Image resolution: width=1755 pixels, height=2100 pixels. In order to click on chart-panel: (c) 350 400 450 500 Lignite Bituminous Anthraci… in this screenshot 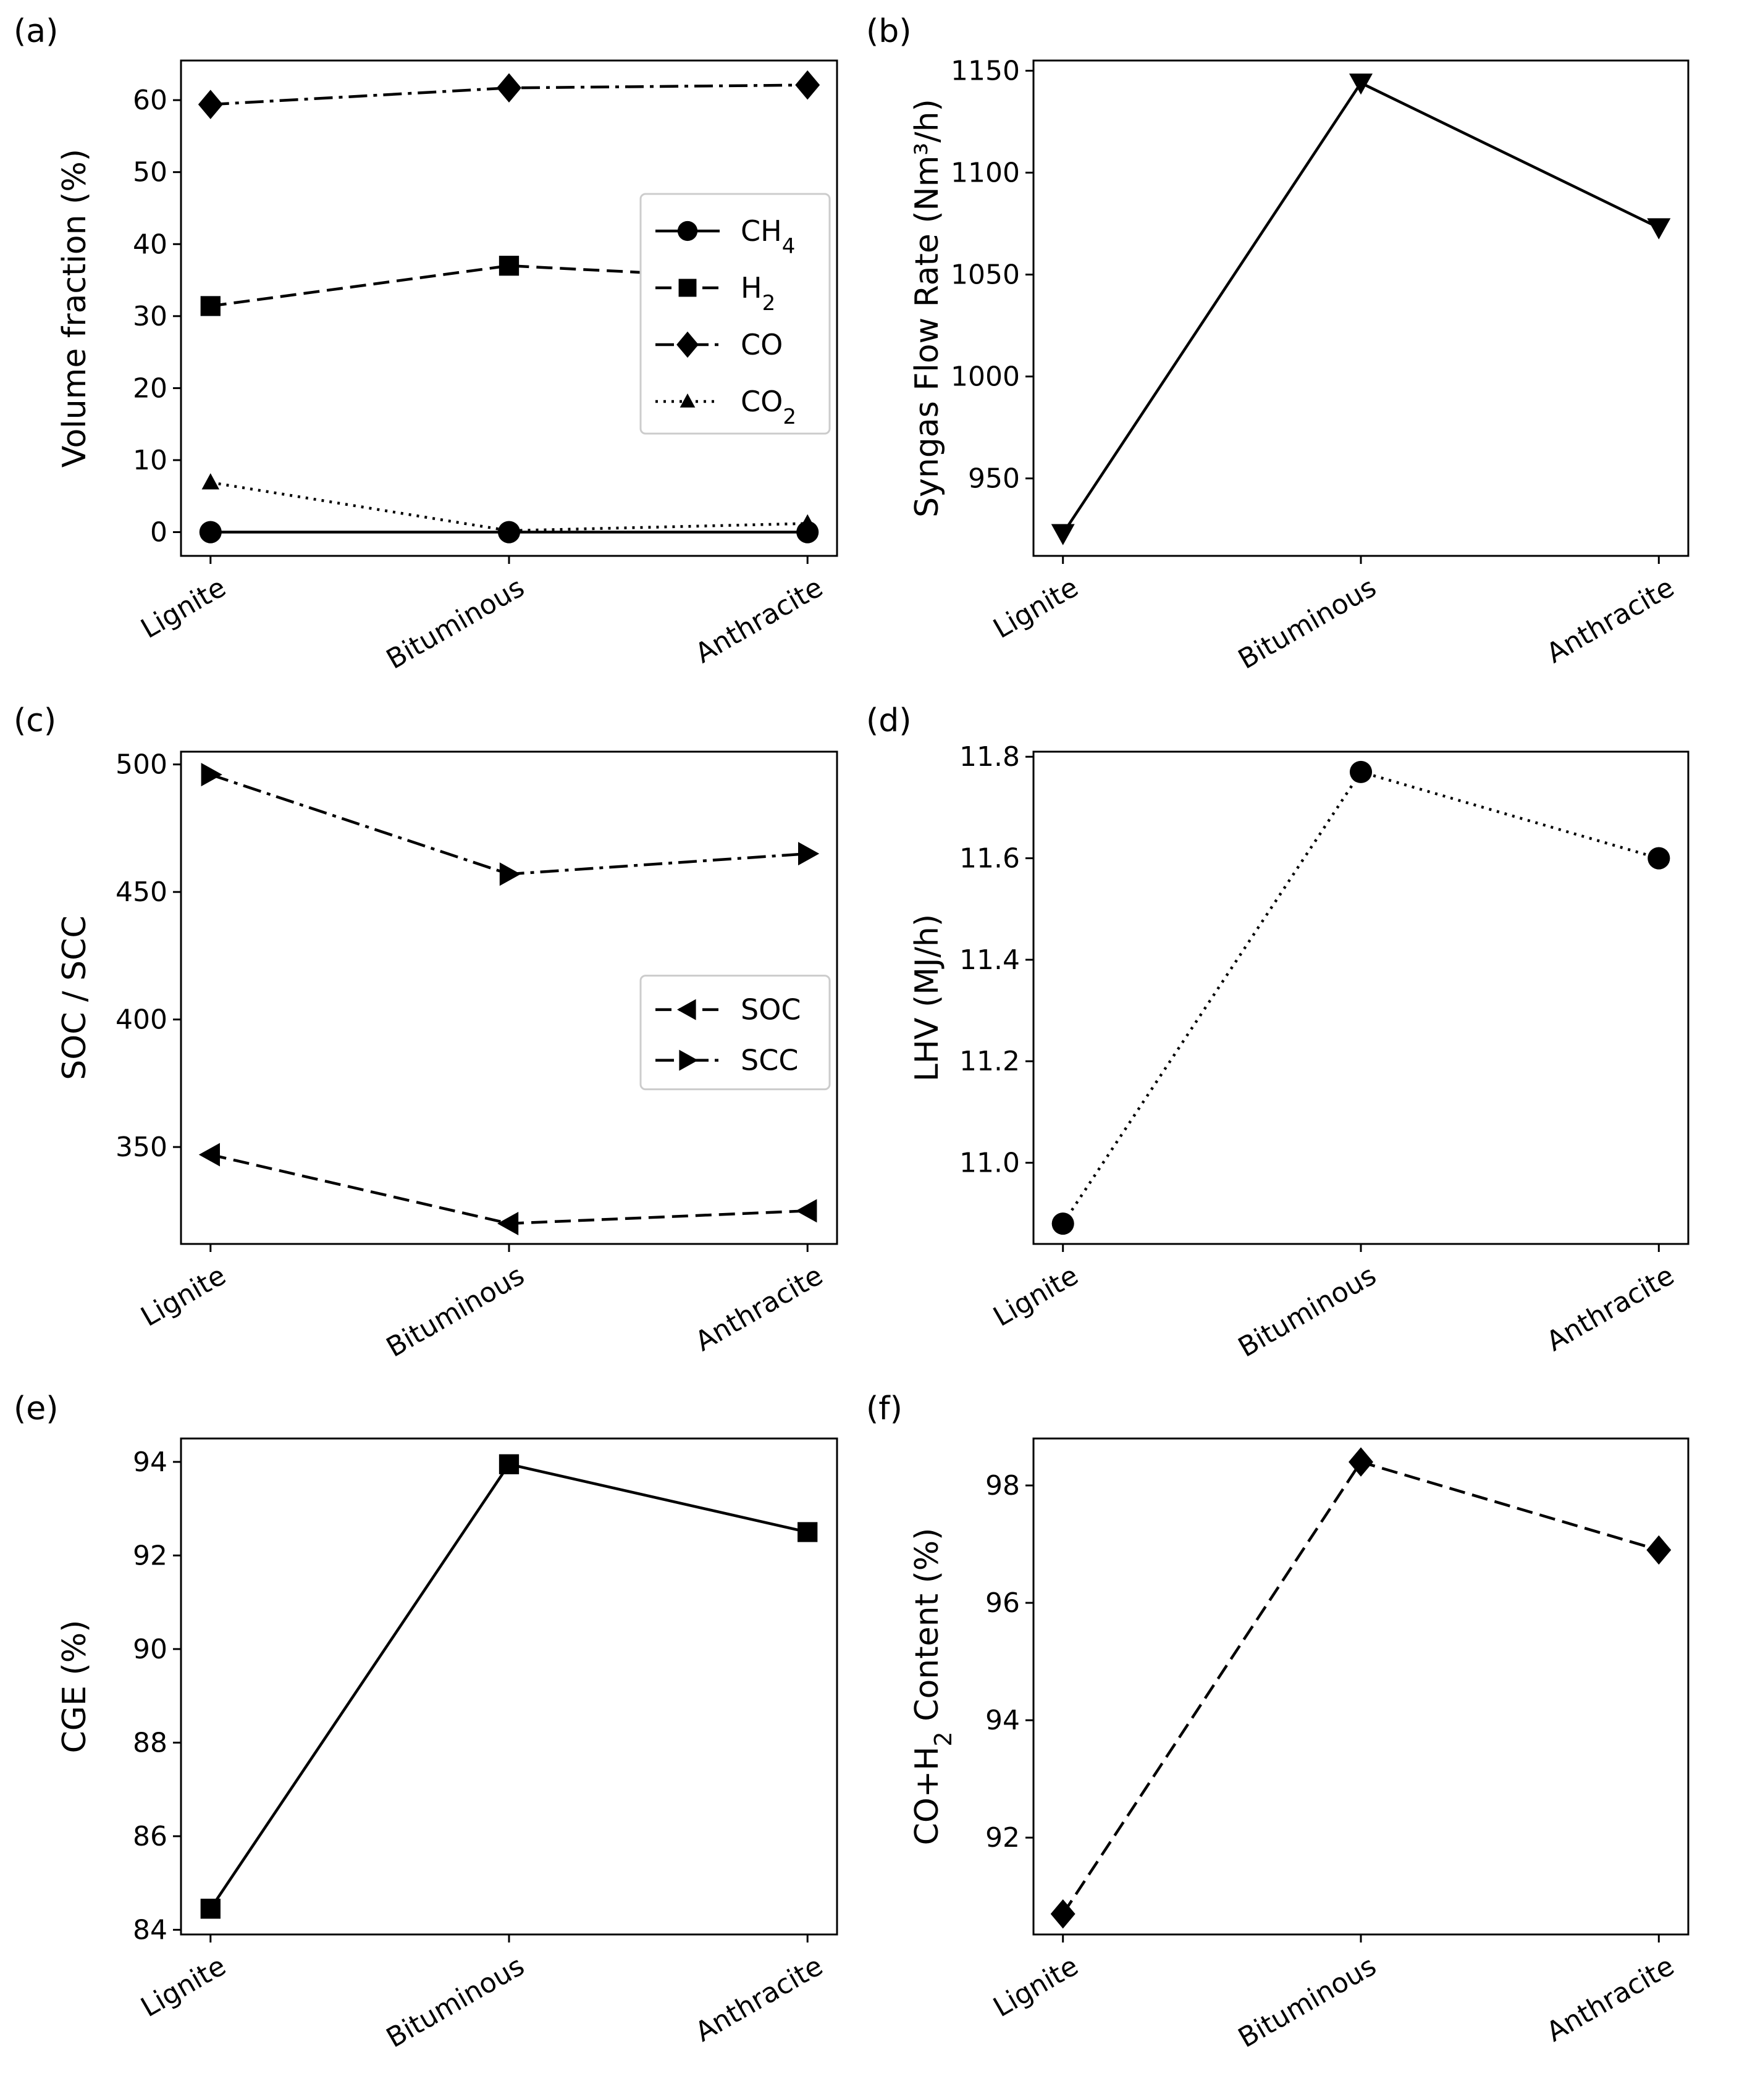, I will do `click(426, 1033)`.